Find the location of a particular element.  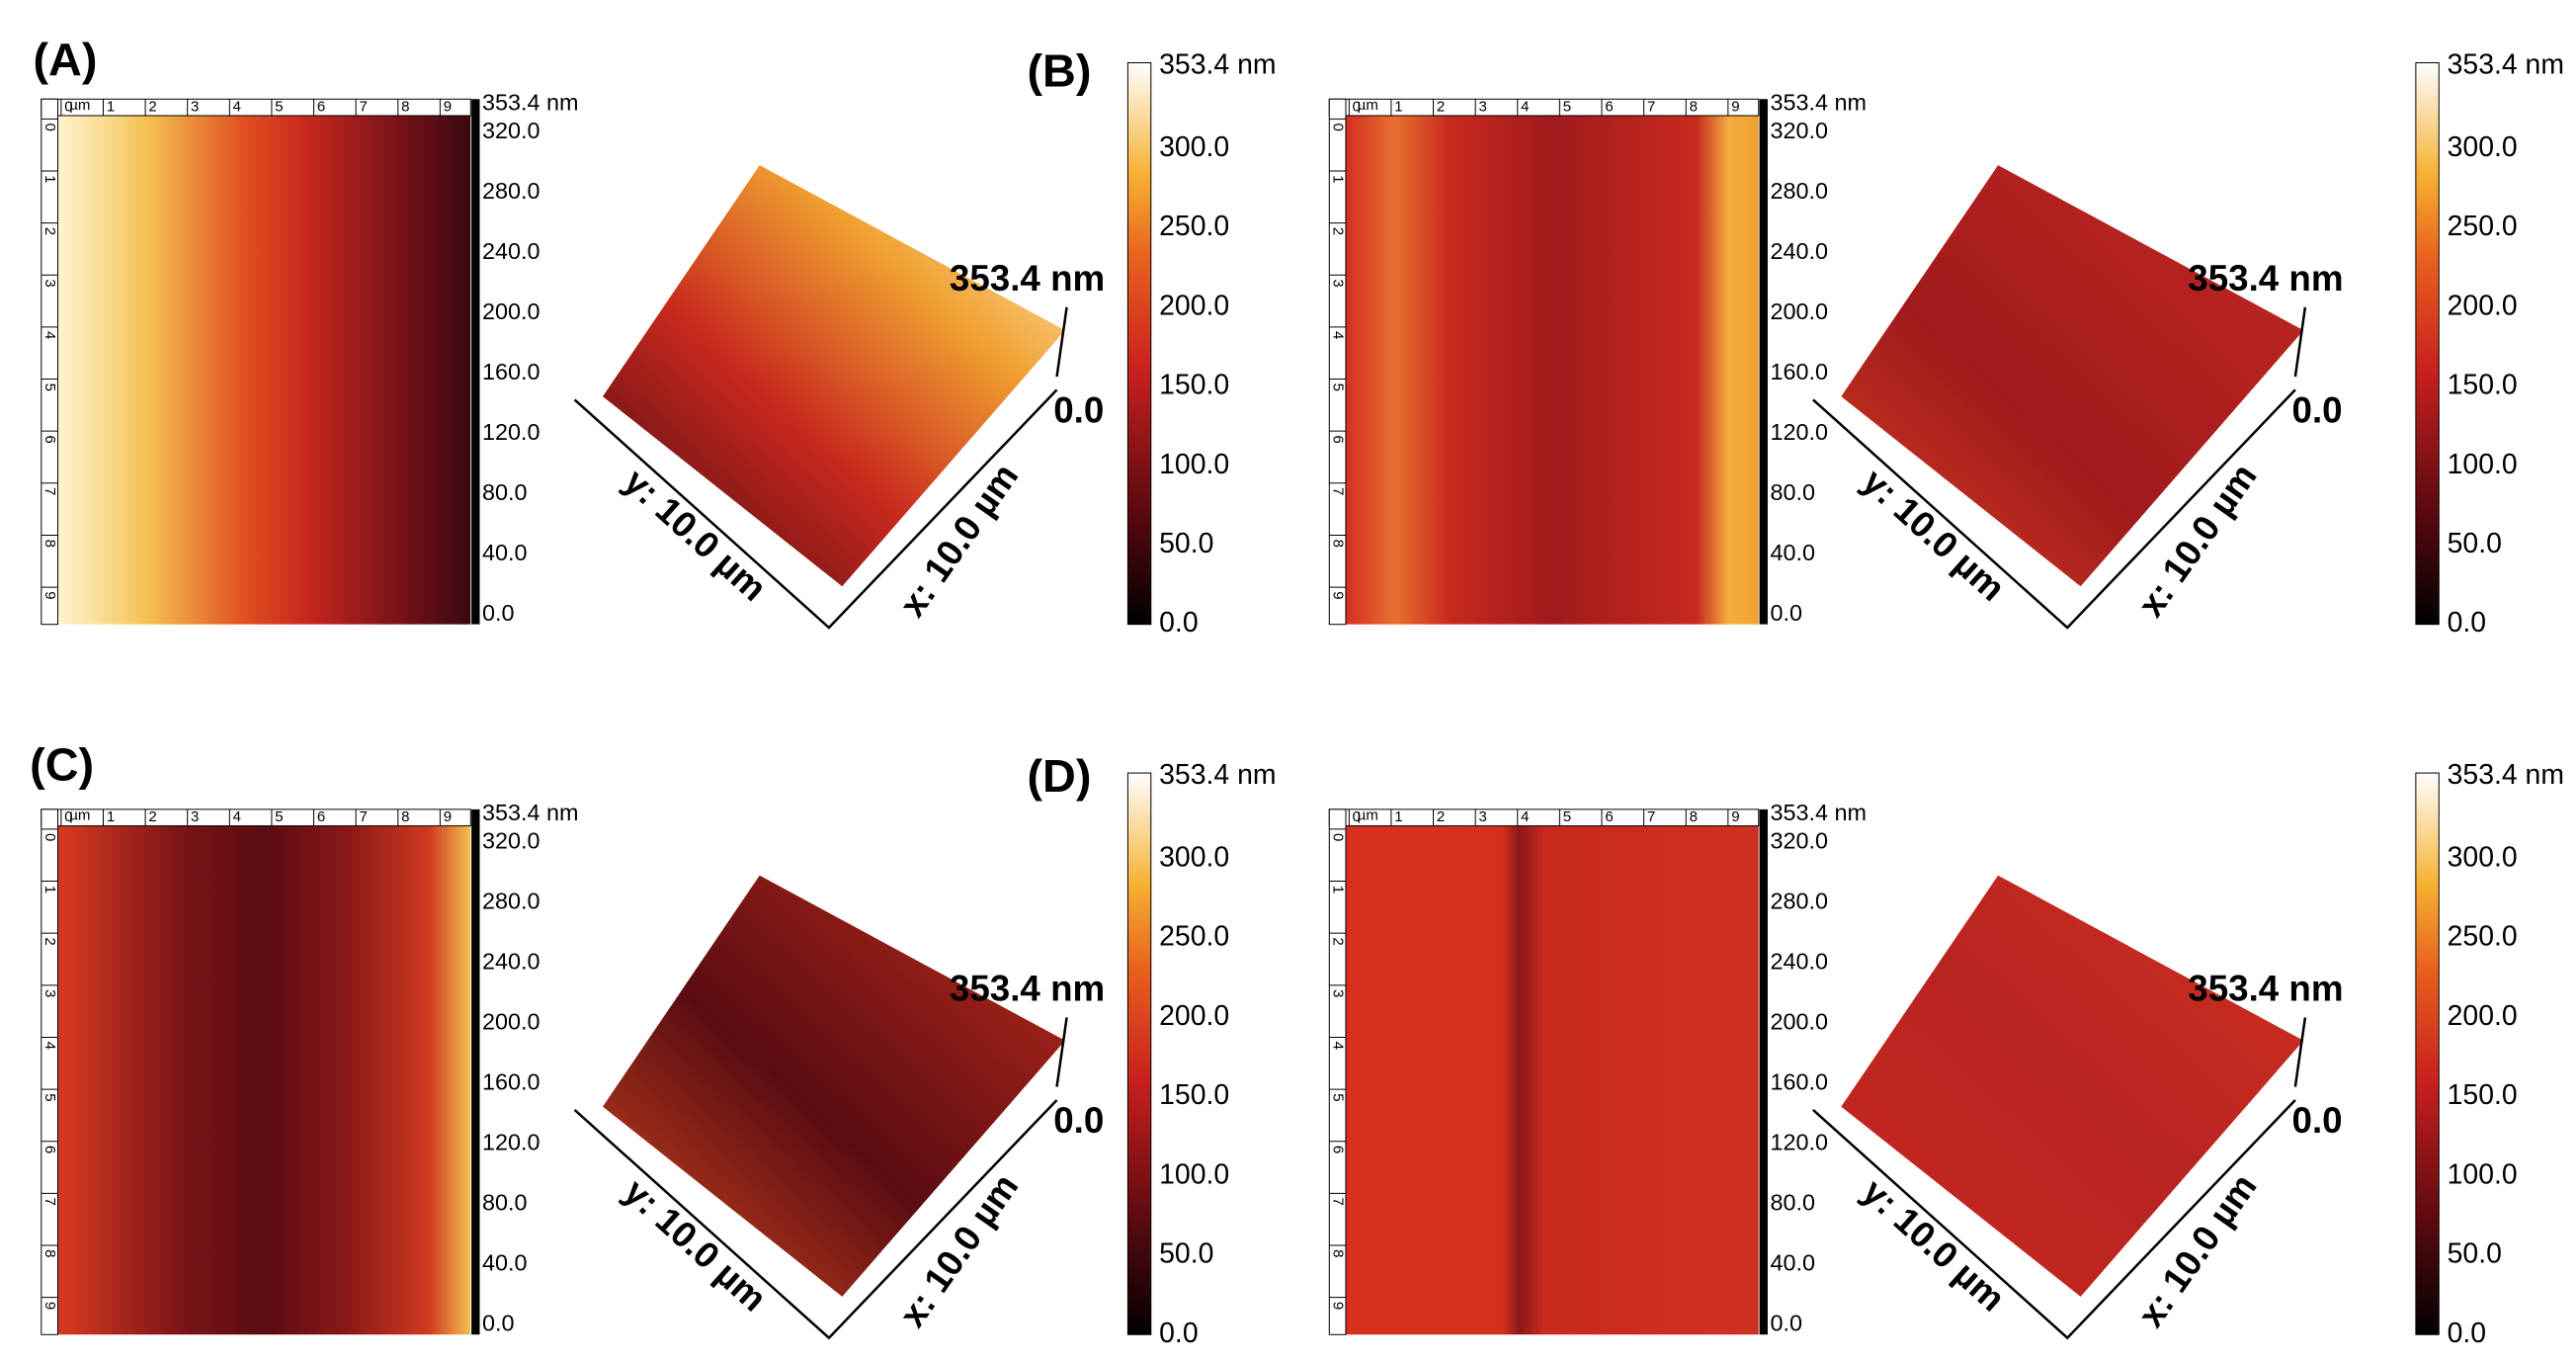

color-scale-label: 50.0 is located at coordinates (2475, 1254).